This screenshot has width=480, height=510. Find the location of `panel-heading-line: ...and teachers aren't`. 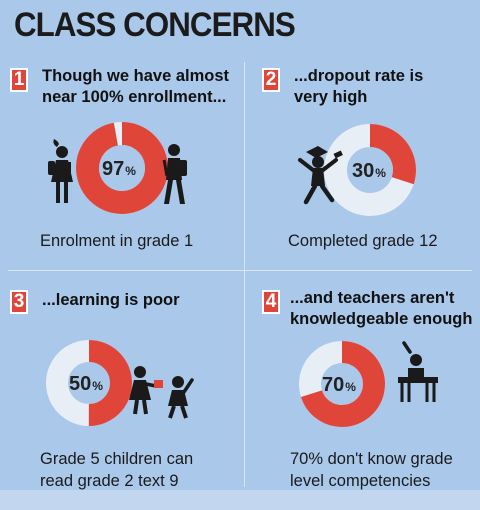

panel-heading-line: ...and teachers aren't is located at coordinates (372, 298).